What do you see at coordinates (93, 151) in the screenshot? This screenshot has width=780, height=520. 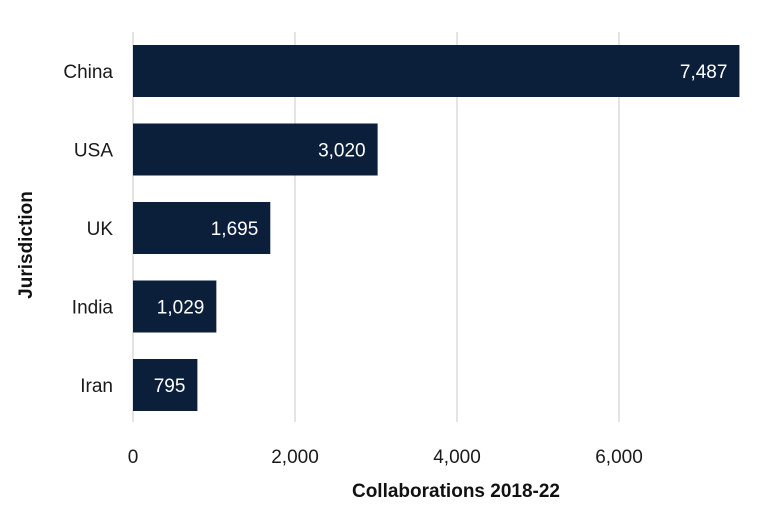 I see `category-label: USA` at bounding box center [93, 151].